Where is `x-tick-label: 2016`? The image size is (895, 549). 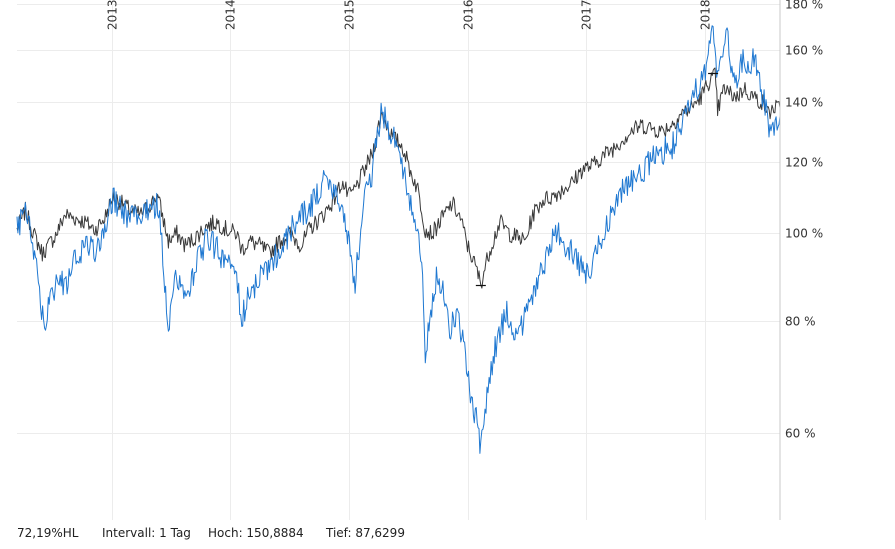
x-tick-label: 2016 is located at coordinates (469, 15).